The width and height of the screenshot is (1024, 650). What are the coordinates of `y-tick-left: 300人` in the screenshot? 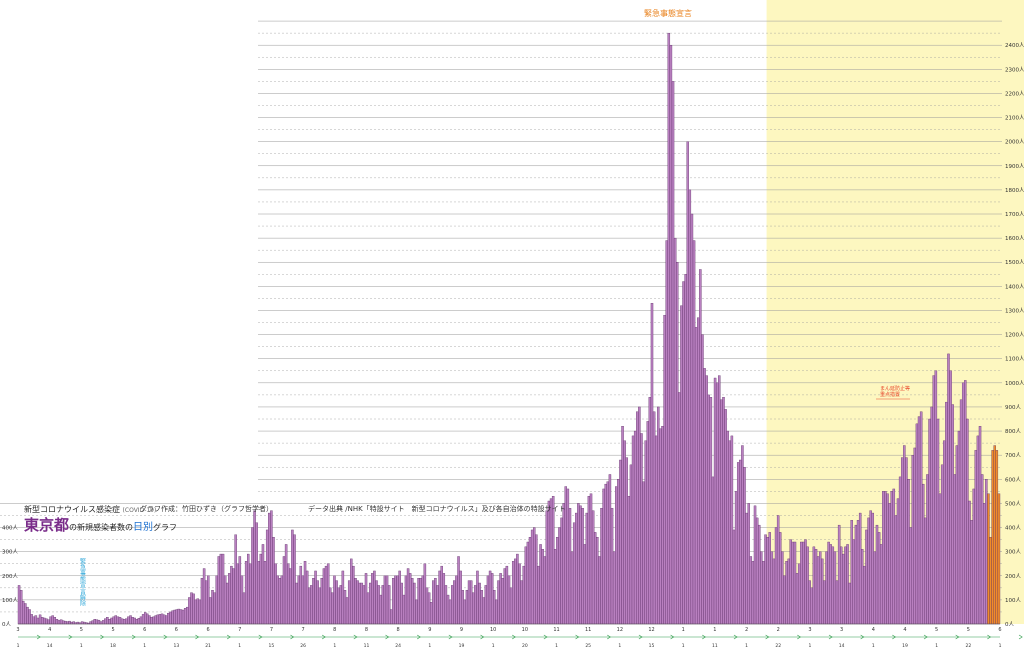 It's located at (10, 552).